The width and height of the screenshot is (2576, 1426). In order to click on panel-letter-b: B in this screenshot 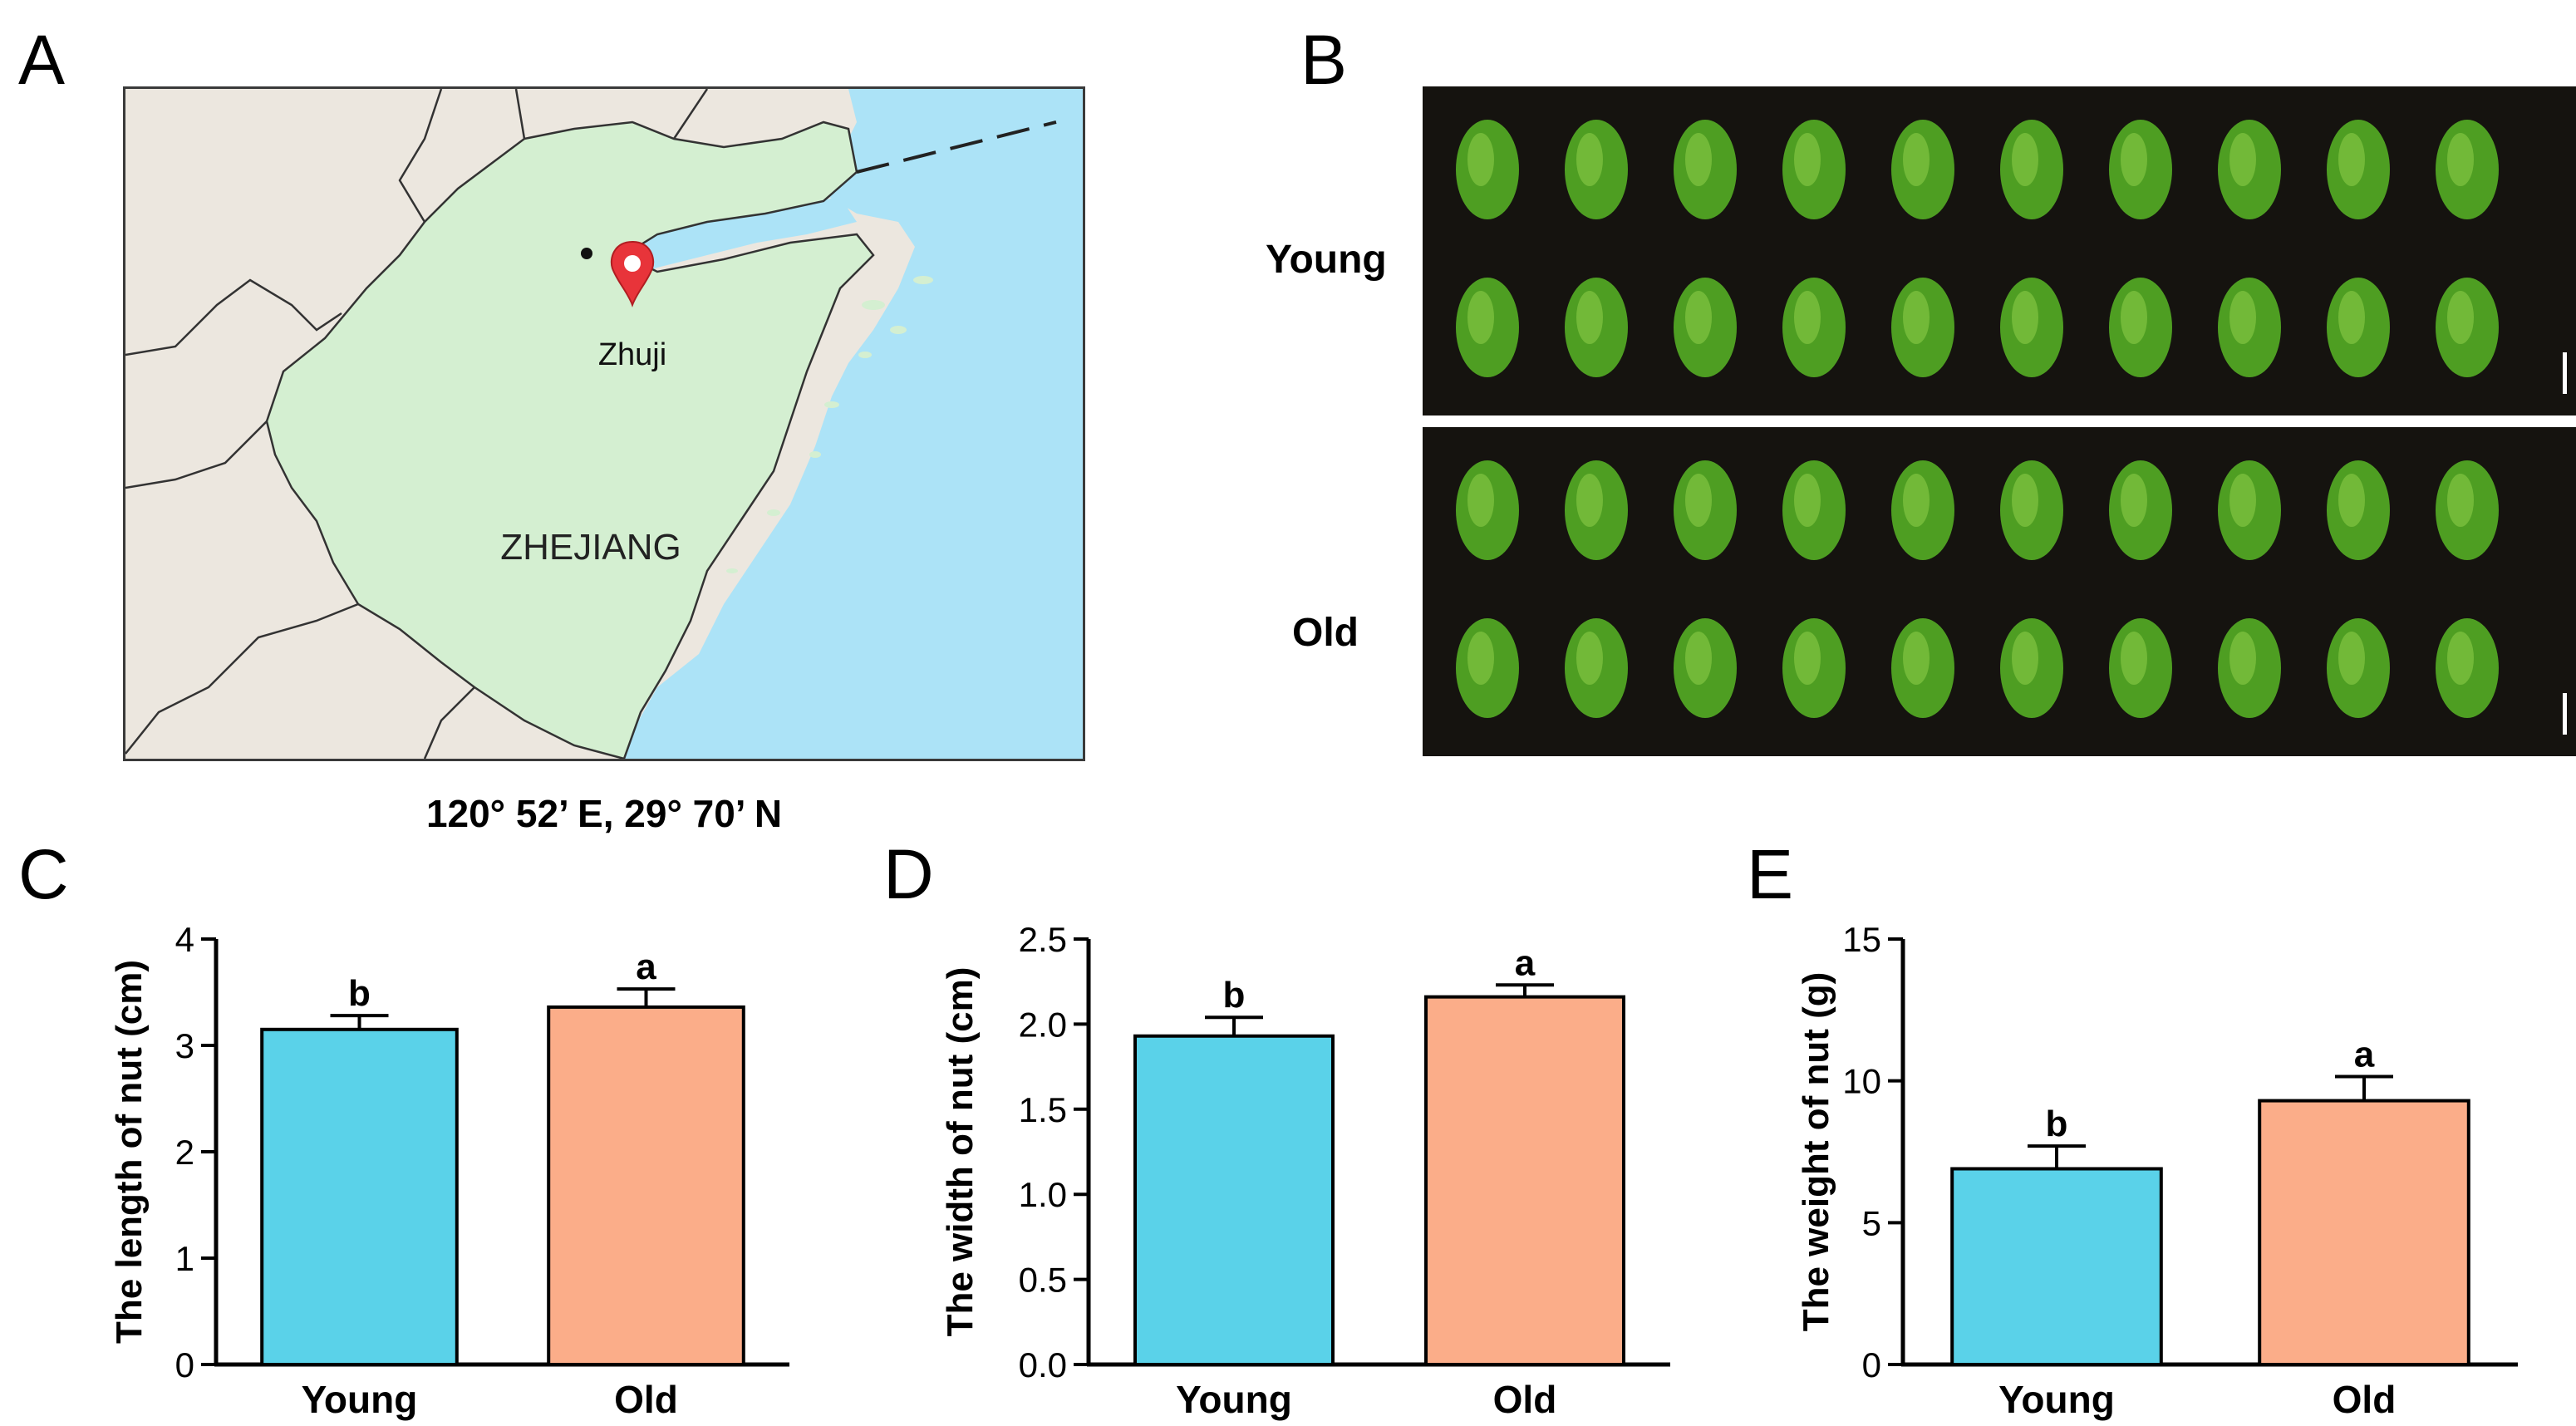, I will do `click(1324, 60)`.